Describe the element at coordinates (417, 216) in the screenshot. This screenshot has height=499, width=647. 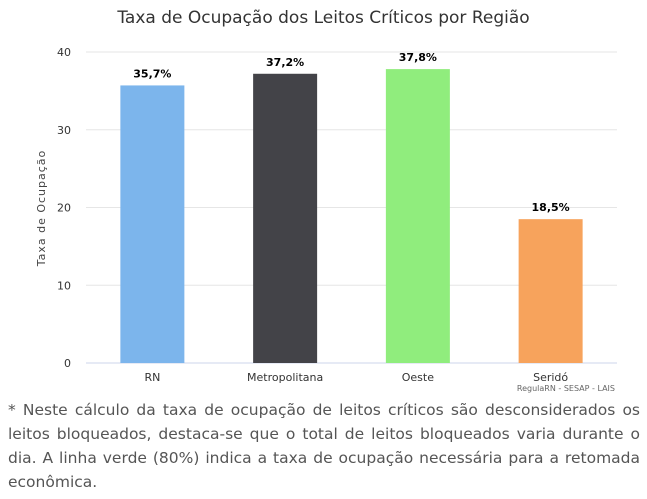
I see `bar-oeste` at that location.